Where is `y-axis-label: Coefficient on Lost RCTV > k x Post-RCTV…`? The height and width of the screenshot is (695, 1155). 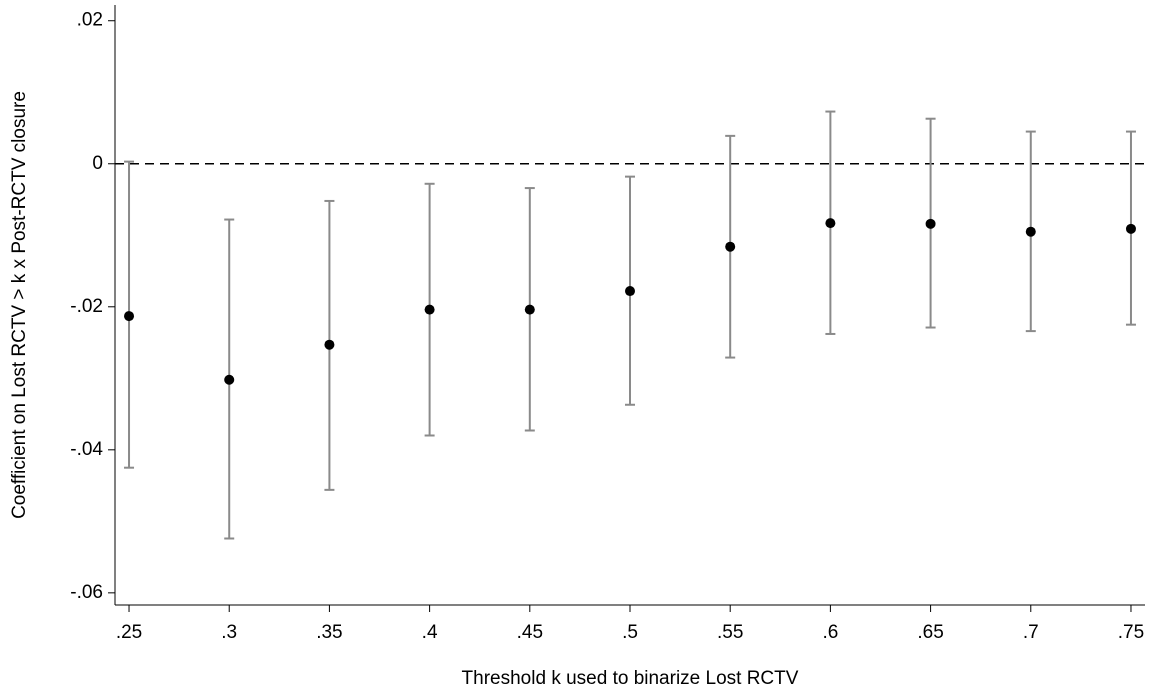 y-axis-label: Coefficient on Lost RCTV > k x Post-RCTV… is located at coordinates (19, 305).